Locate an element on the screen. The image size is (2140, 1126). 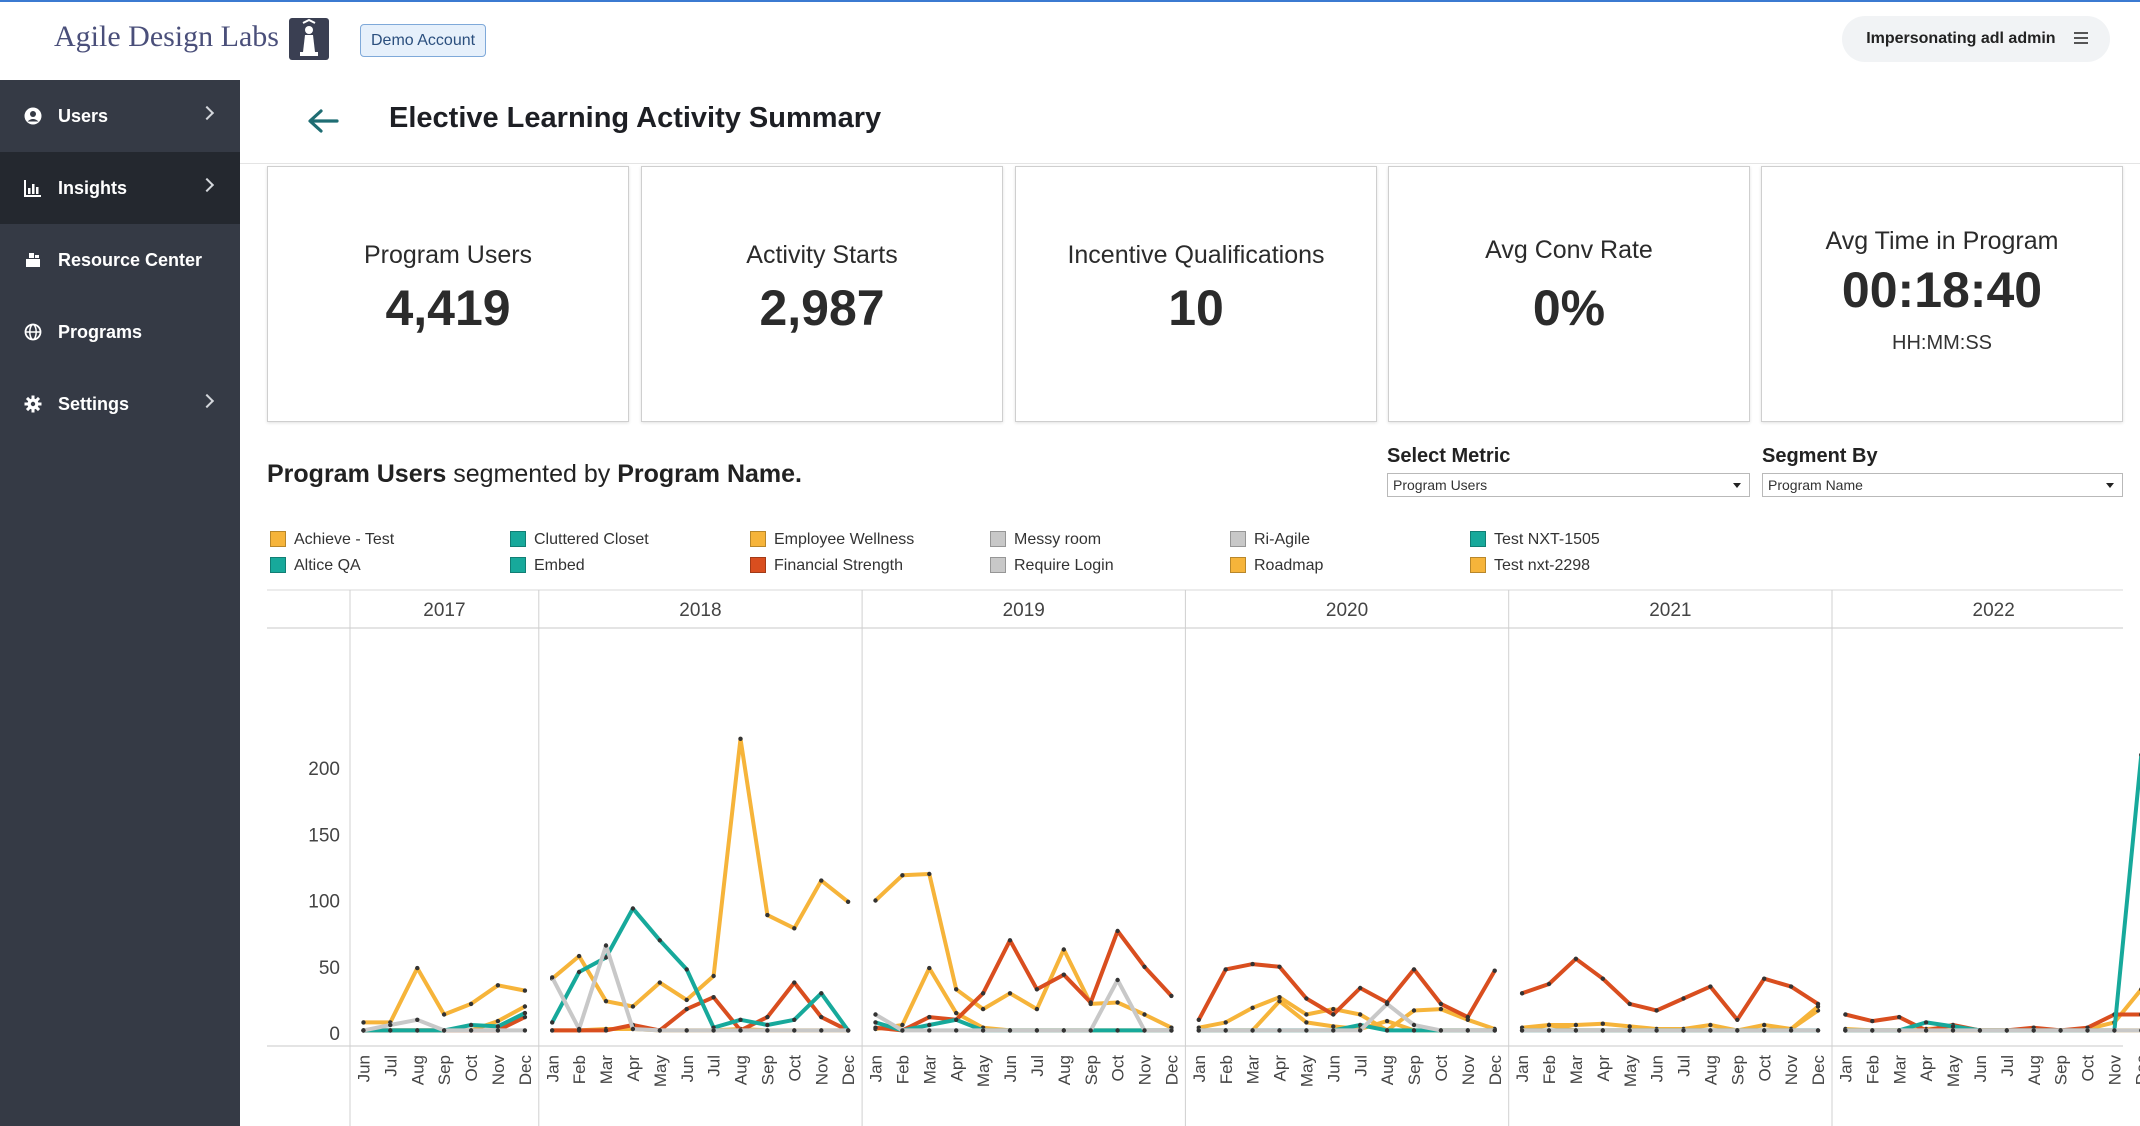
chart-heading: Program Users segmented by Program Name. is located at coordinates (534, 474).